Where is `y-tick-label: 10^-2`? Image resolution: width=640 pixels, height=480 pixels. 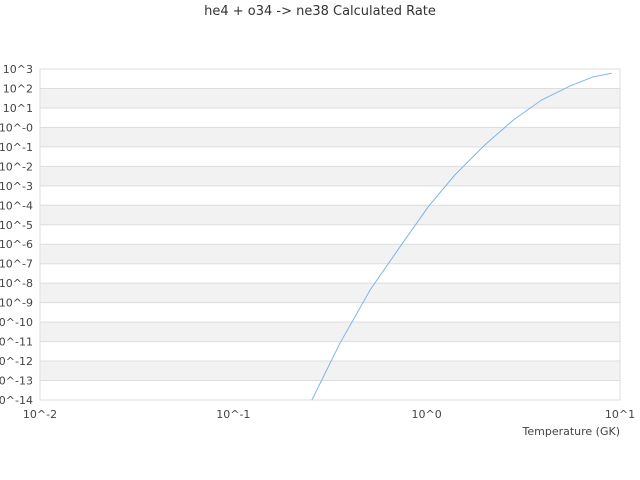
y-tick-label: 10^-2 is located at coordinates (16, 166).